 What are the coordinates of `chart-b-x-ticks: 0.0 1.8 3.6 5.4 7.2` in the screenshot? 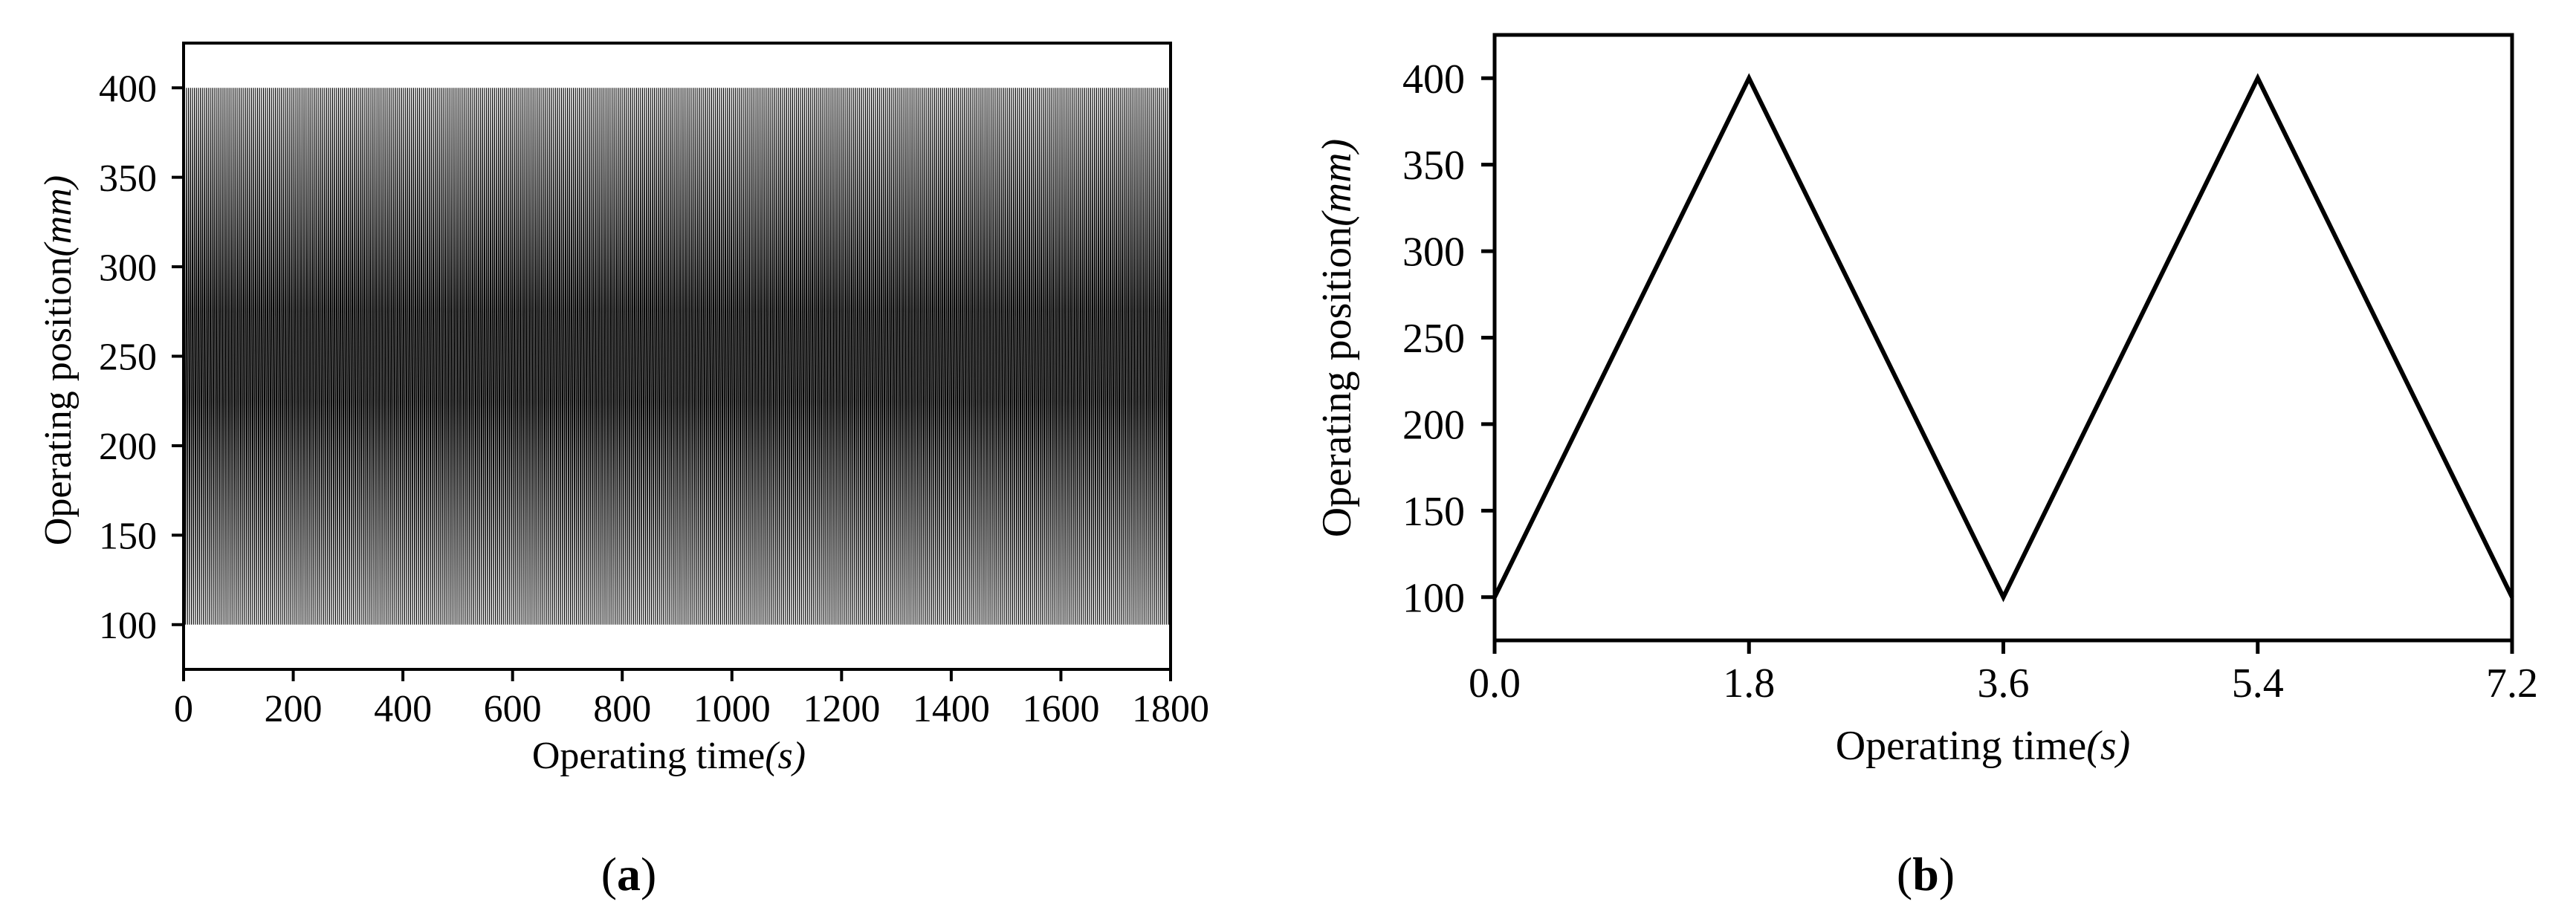 It's located at (2003, 673).